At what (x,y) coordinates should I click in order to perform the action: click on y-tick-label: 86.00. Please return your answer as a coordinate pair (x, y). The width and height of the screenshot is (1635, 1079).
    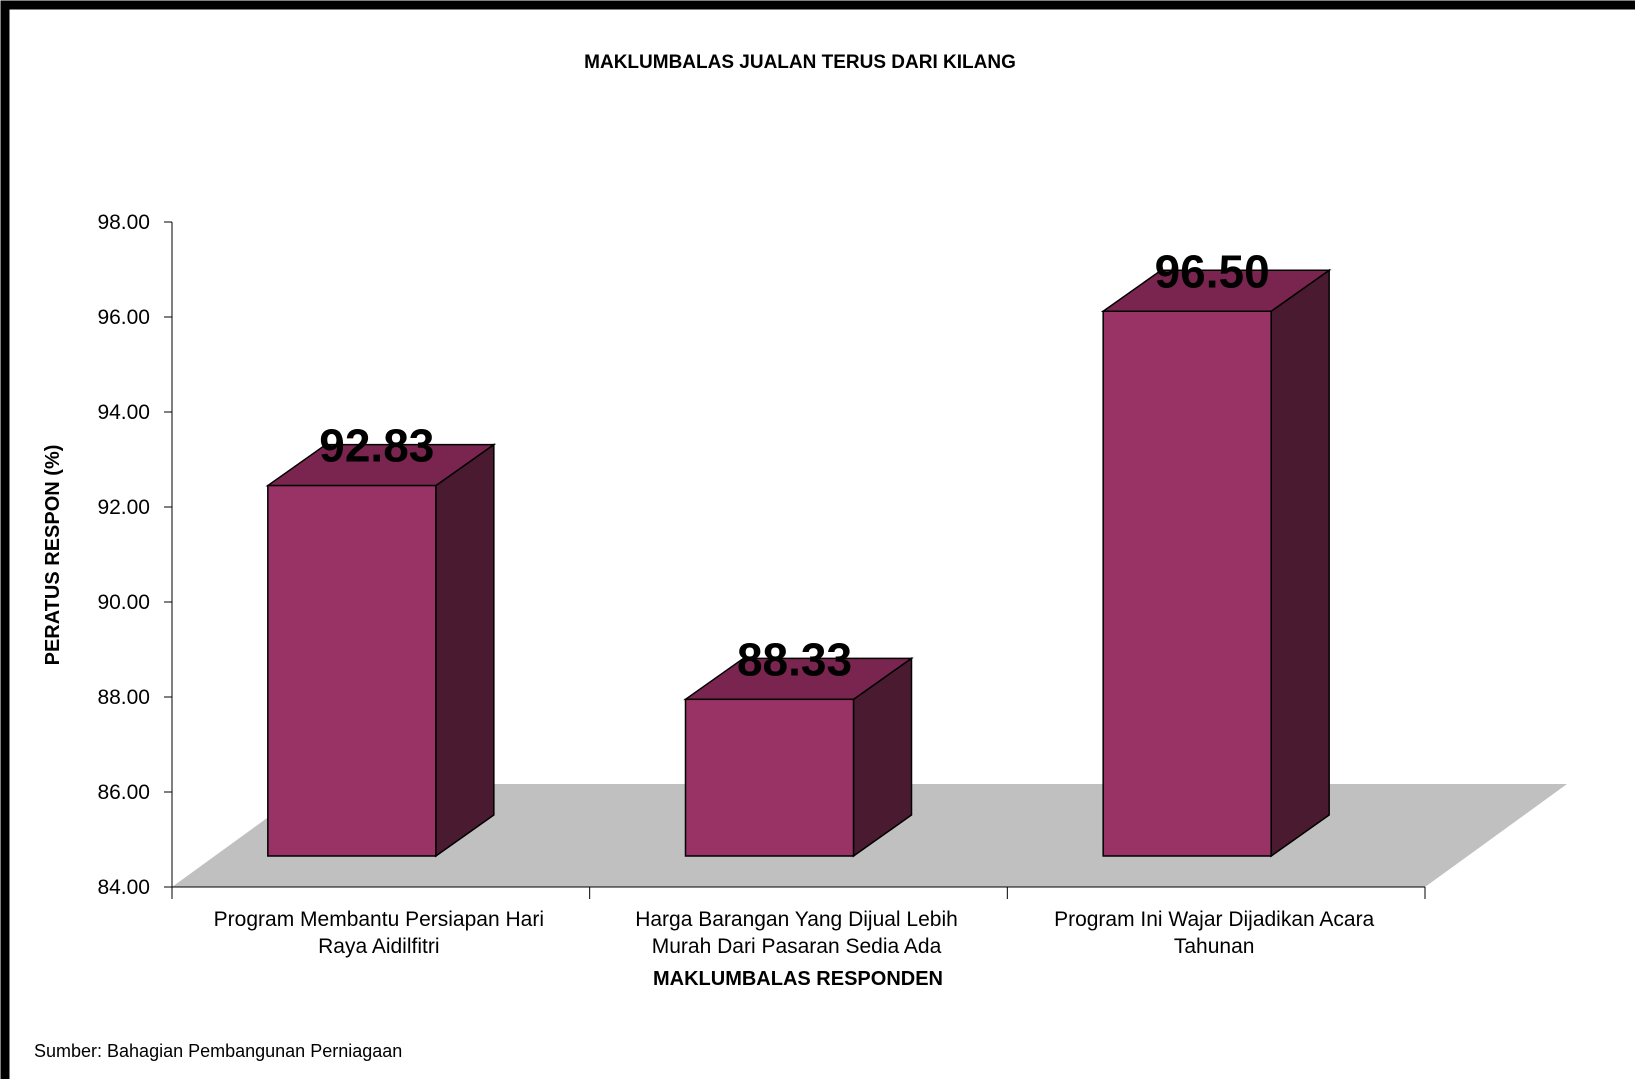
    Looking at the image, I should click on (123, 792).